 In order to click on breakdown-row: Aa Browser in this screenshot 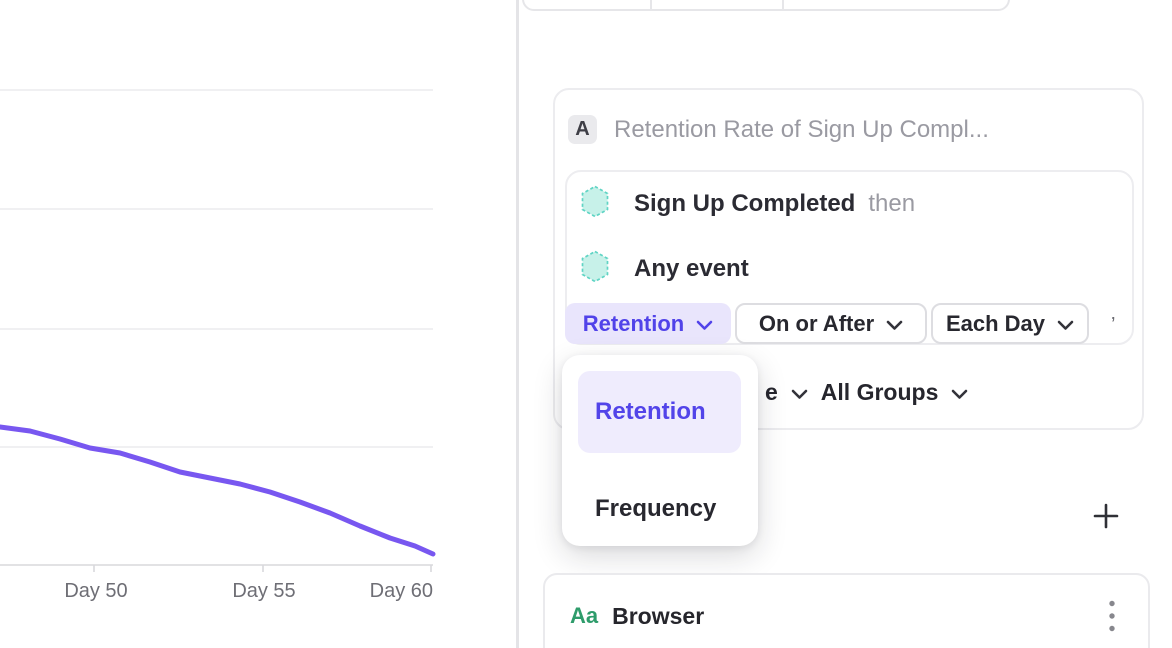, I will do `click(637, 616)`.